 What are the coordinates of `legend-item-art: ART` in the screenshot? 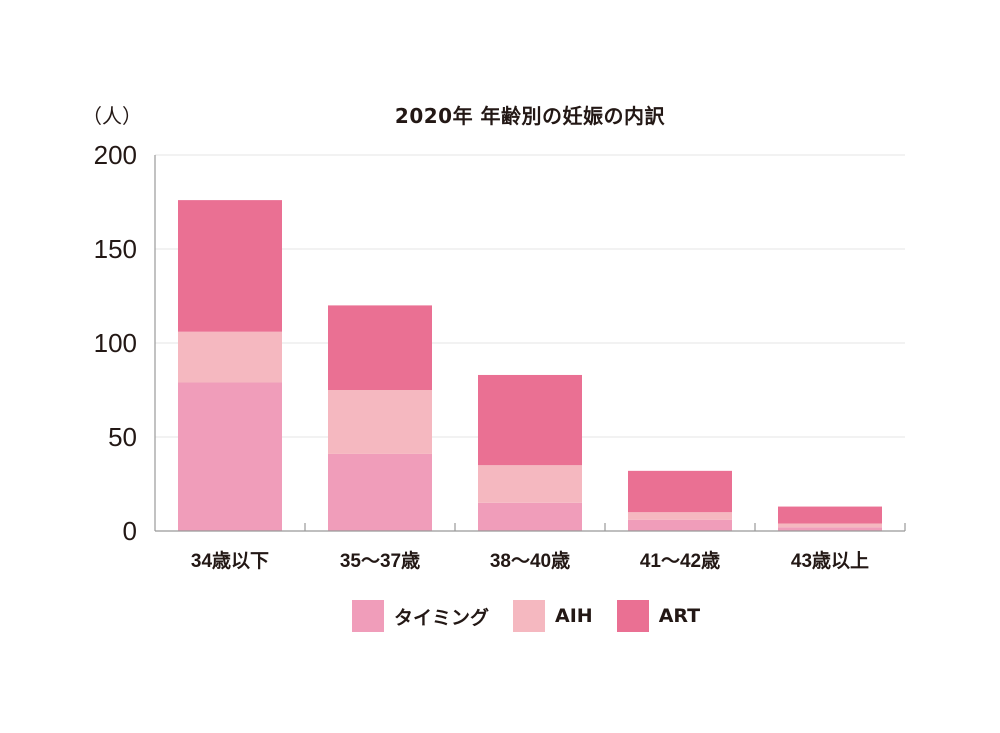 It's located at (658, 616).